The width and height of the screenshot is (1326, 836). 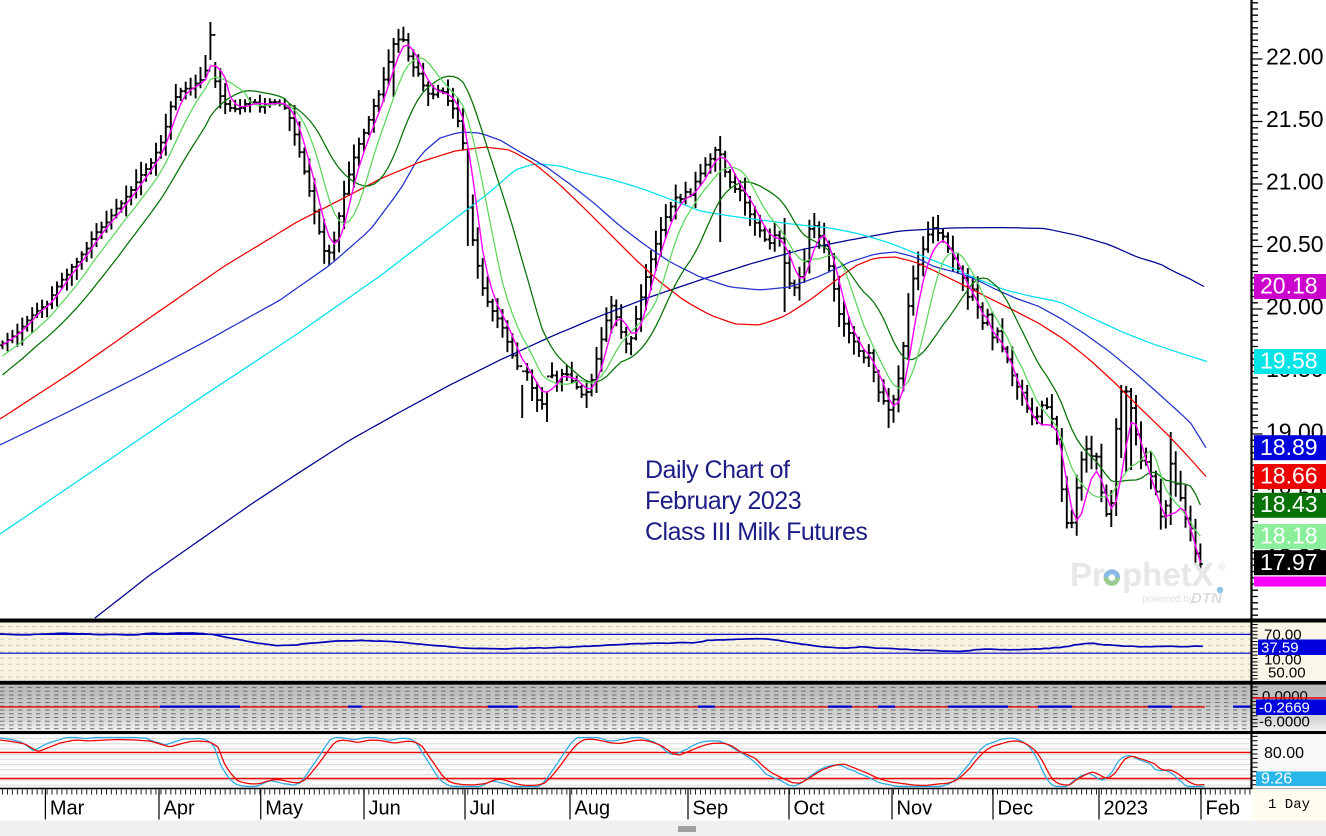 I want to click on svg-text: 22.00, so click(x=1295, y=57).